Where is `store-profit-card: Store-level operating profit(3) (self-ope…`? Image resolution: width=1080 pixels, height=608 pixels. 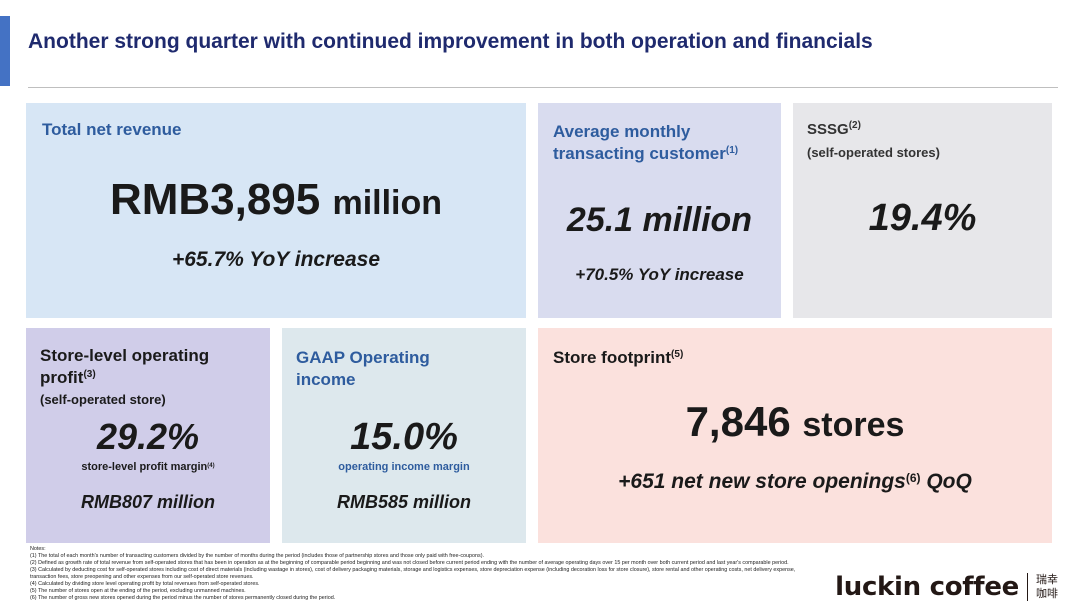 store-profit-card: Store-level operating profit(3) (self-ope… is located at coordinates (148, 435).